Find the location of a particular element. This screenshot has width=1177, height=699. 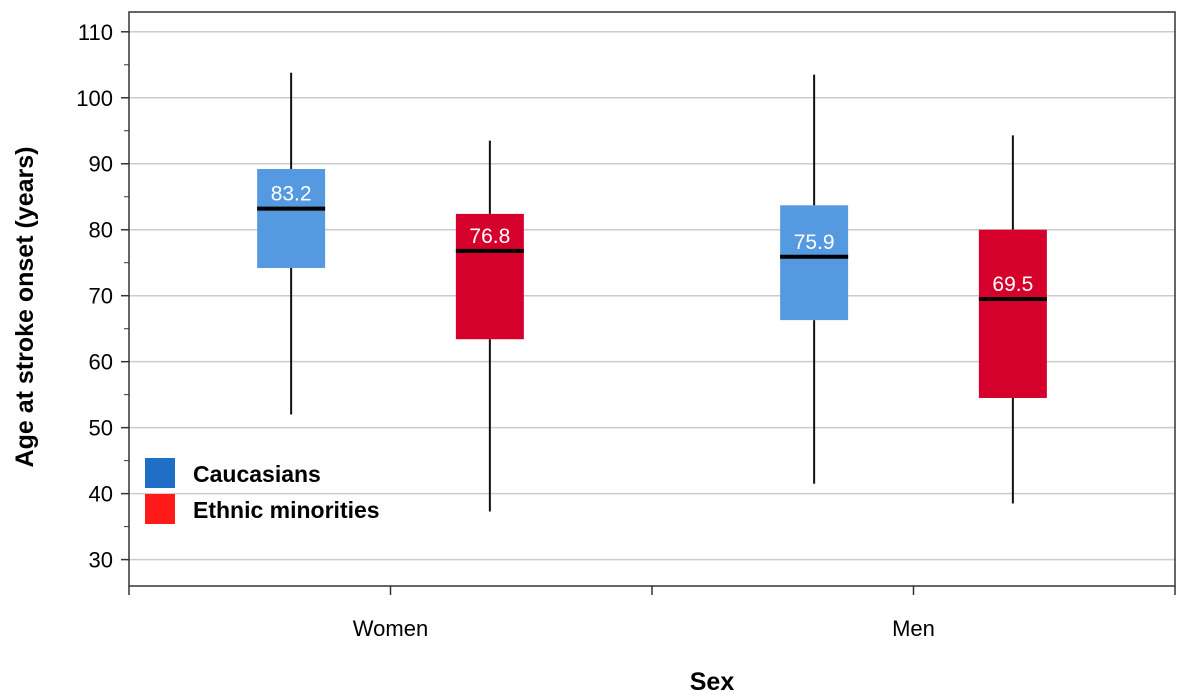

x-tick-label: Women is located at coordinates (390, 628).